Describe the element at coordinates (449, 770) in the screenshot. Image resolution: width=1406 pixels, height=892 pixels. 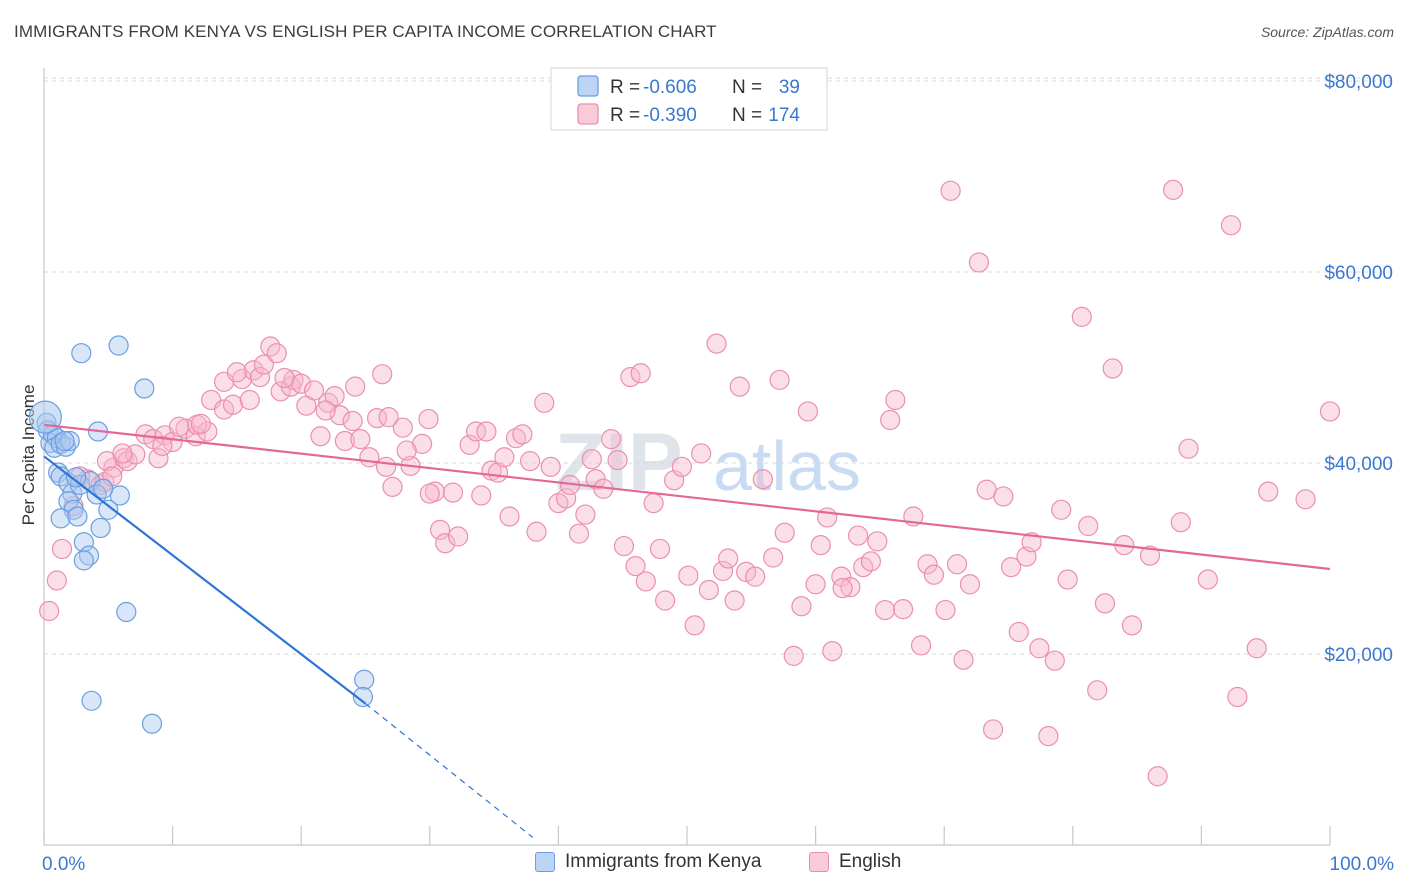
I see `kenya-trend-extension` at that location.